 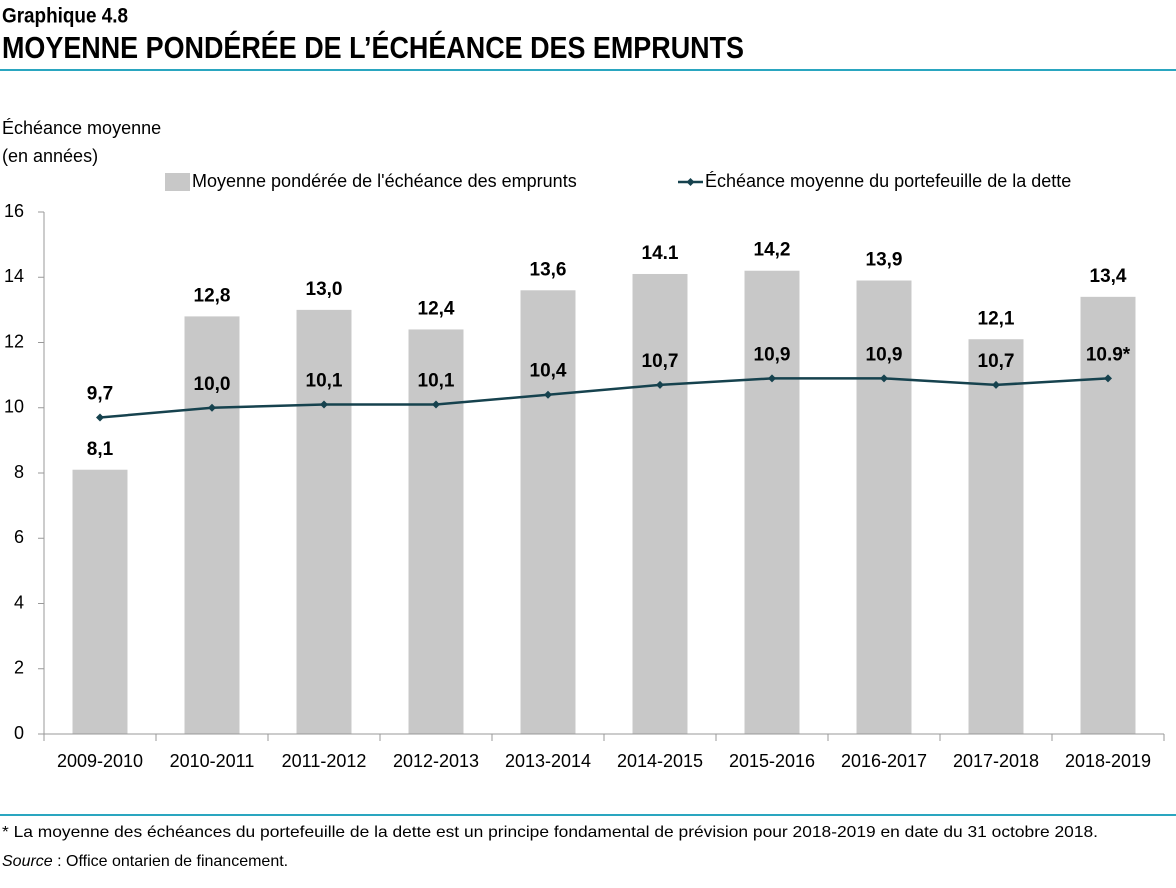 What do you see at coordinates (19, 733) in the screenshot?
I see `y-tick-label: 0` at bounding box center [19, 733].